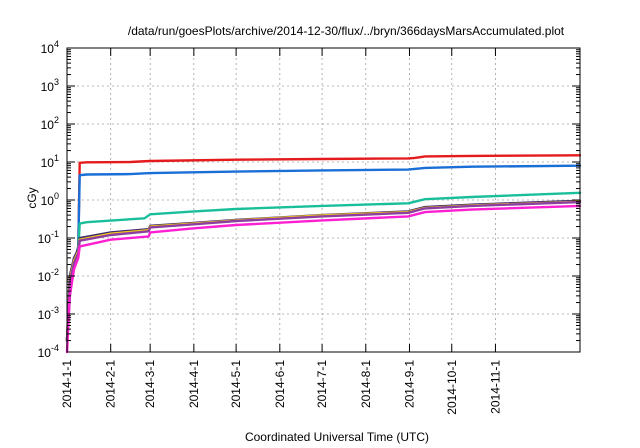 This screenshot has width=640, height=448. Describe the element at coordinates (56, 196) in the screenshot. I see `y-tick-exponent: 0` at that location.